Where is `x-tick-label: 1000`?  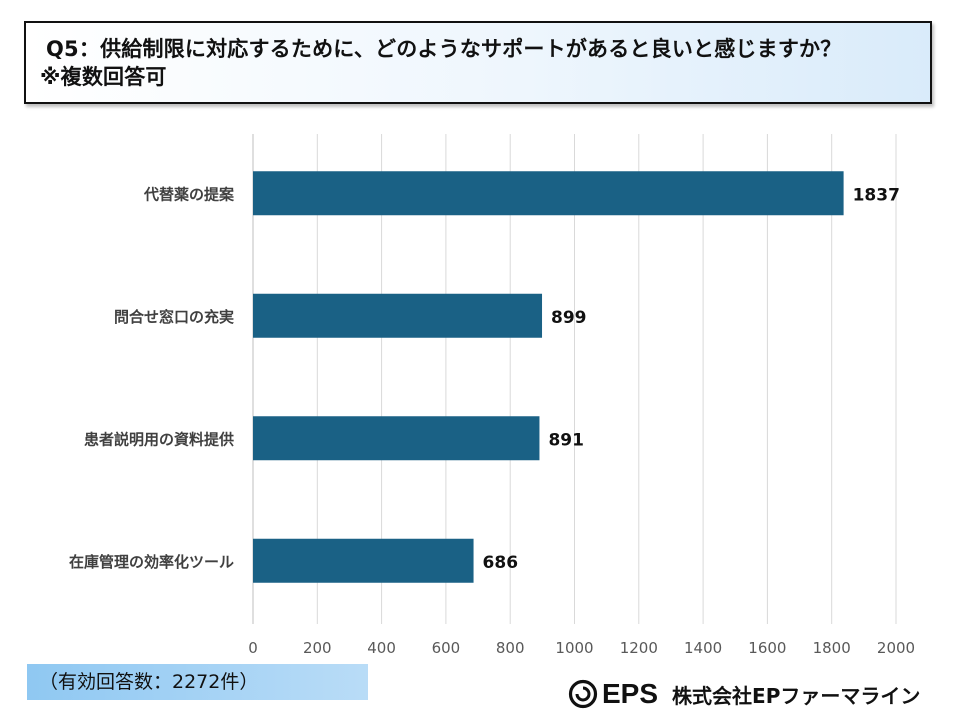 x-tick-label: 1000 is located at coordinates (574, 648).